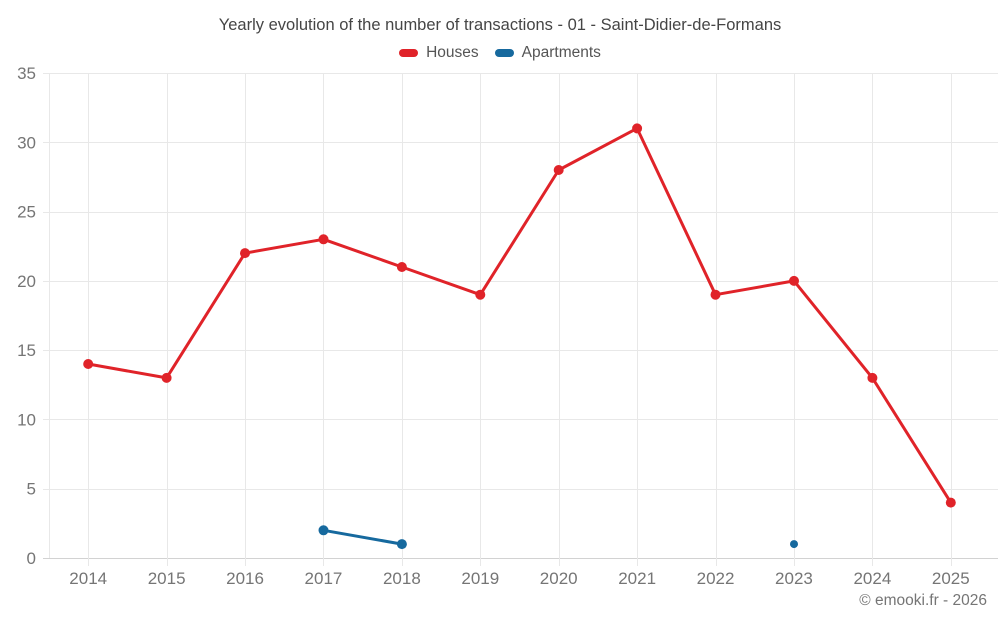  I want to click on x-tick-label-2020: 2020, so click(559, 578).